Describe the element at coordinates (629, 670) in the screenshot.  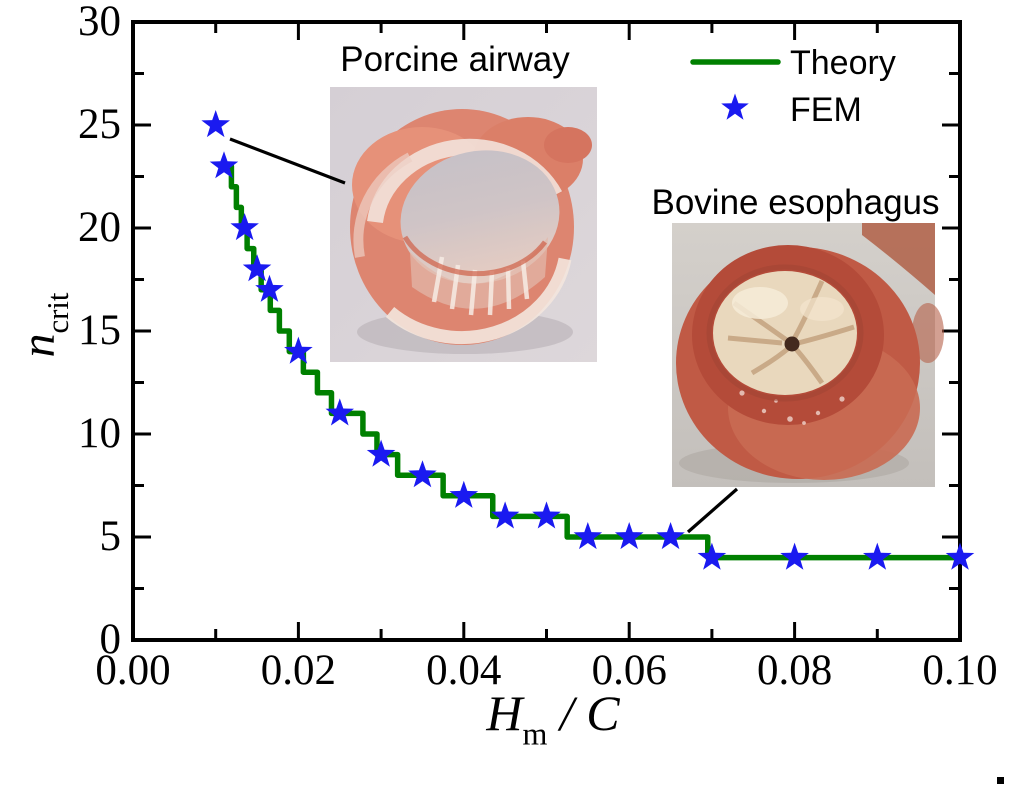
I see `x-tick-label: 0.06` at that location.